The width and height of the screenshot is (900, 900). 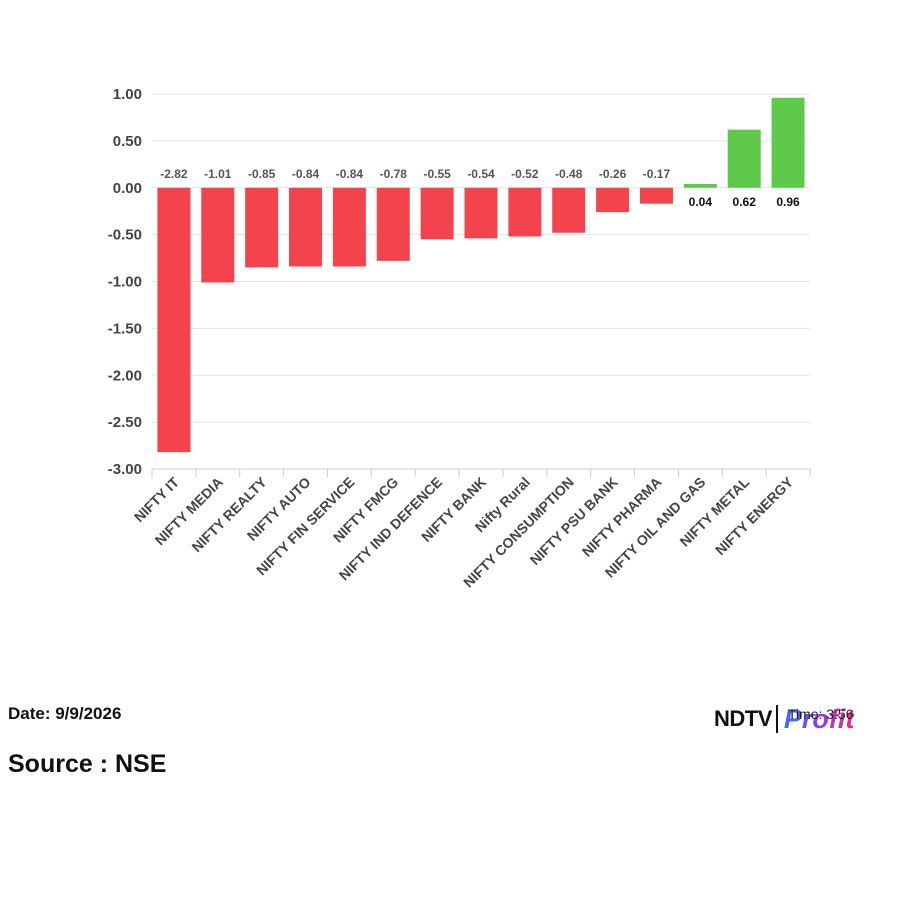 I want to click on data-label: -1.01, so click(x=218, y=174).